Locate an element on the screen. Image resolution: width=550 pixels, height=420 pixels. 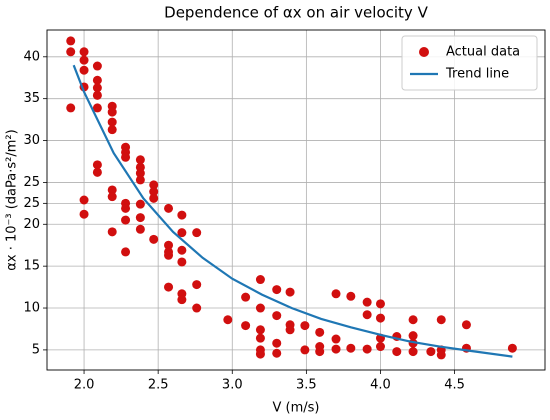
y-tick-label: 40 is located at coordinates (31, 56).